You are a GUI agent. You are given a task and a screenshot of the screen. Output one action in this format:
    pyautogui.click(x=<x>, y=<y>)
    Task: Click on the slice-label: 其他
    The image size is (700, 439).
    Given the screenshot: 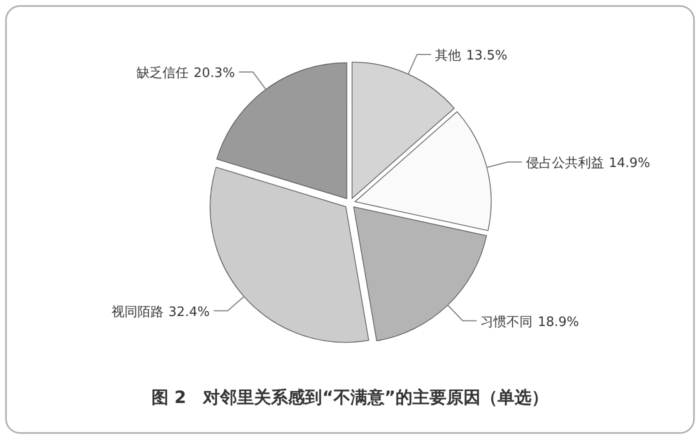 What is the action you would take?
    pyautogui.click(x=448, y=56)
    